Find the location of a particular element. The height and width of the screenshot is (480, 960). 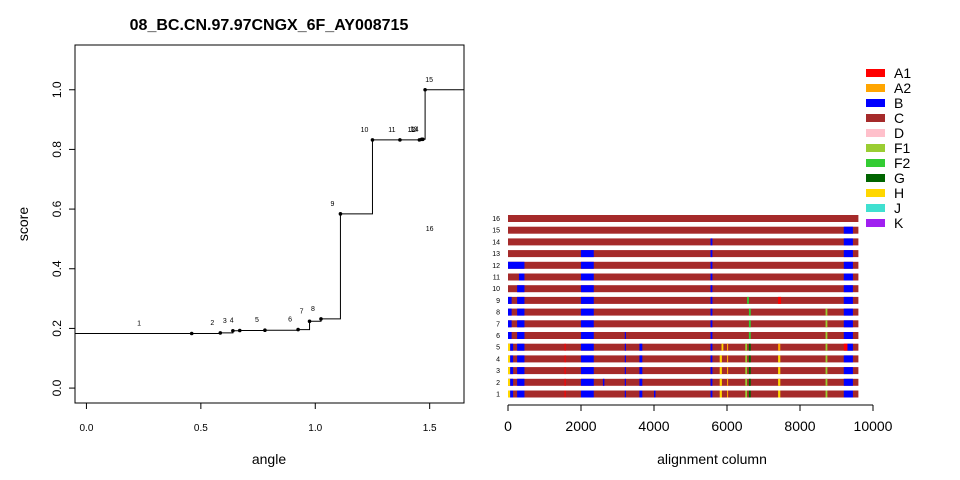

step-point-label: 12 is located at coordinates (411, 130).